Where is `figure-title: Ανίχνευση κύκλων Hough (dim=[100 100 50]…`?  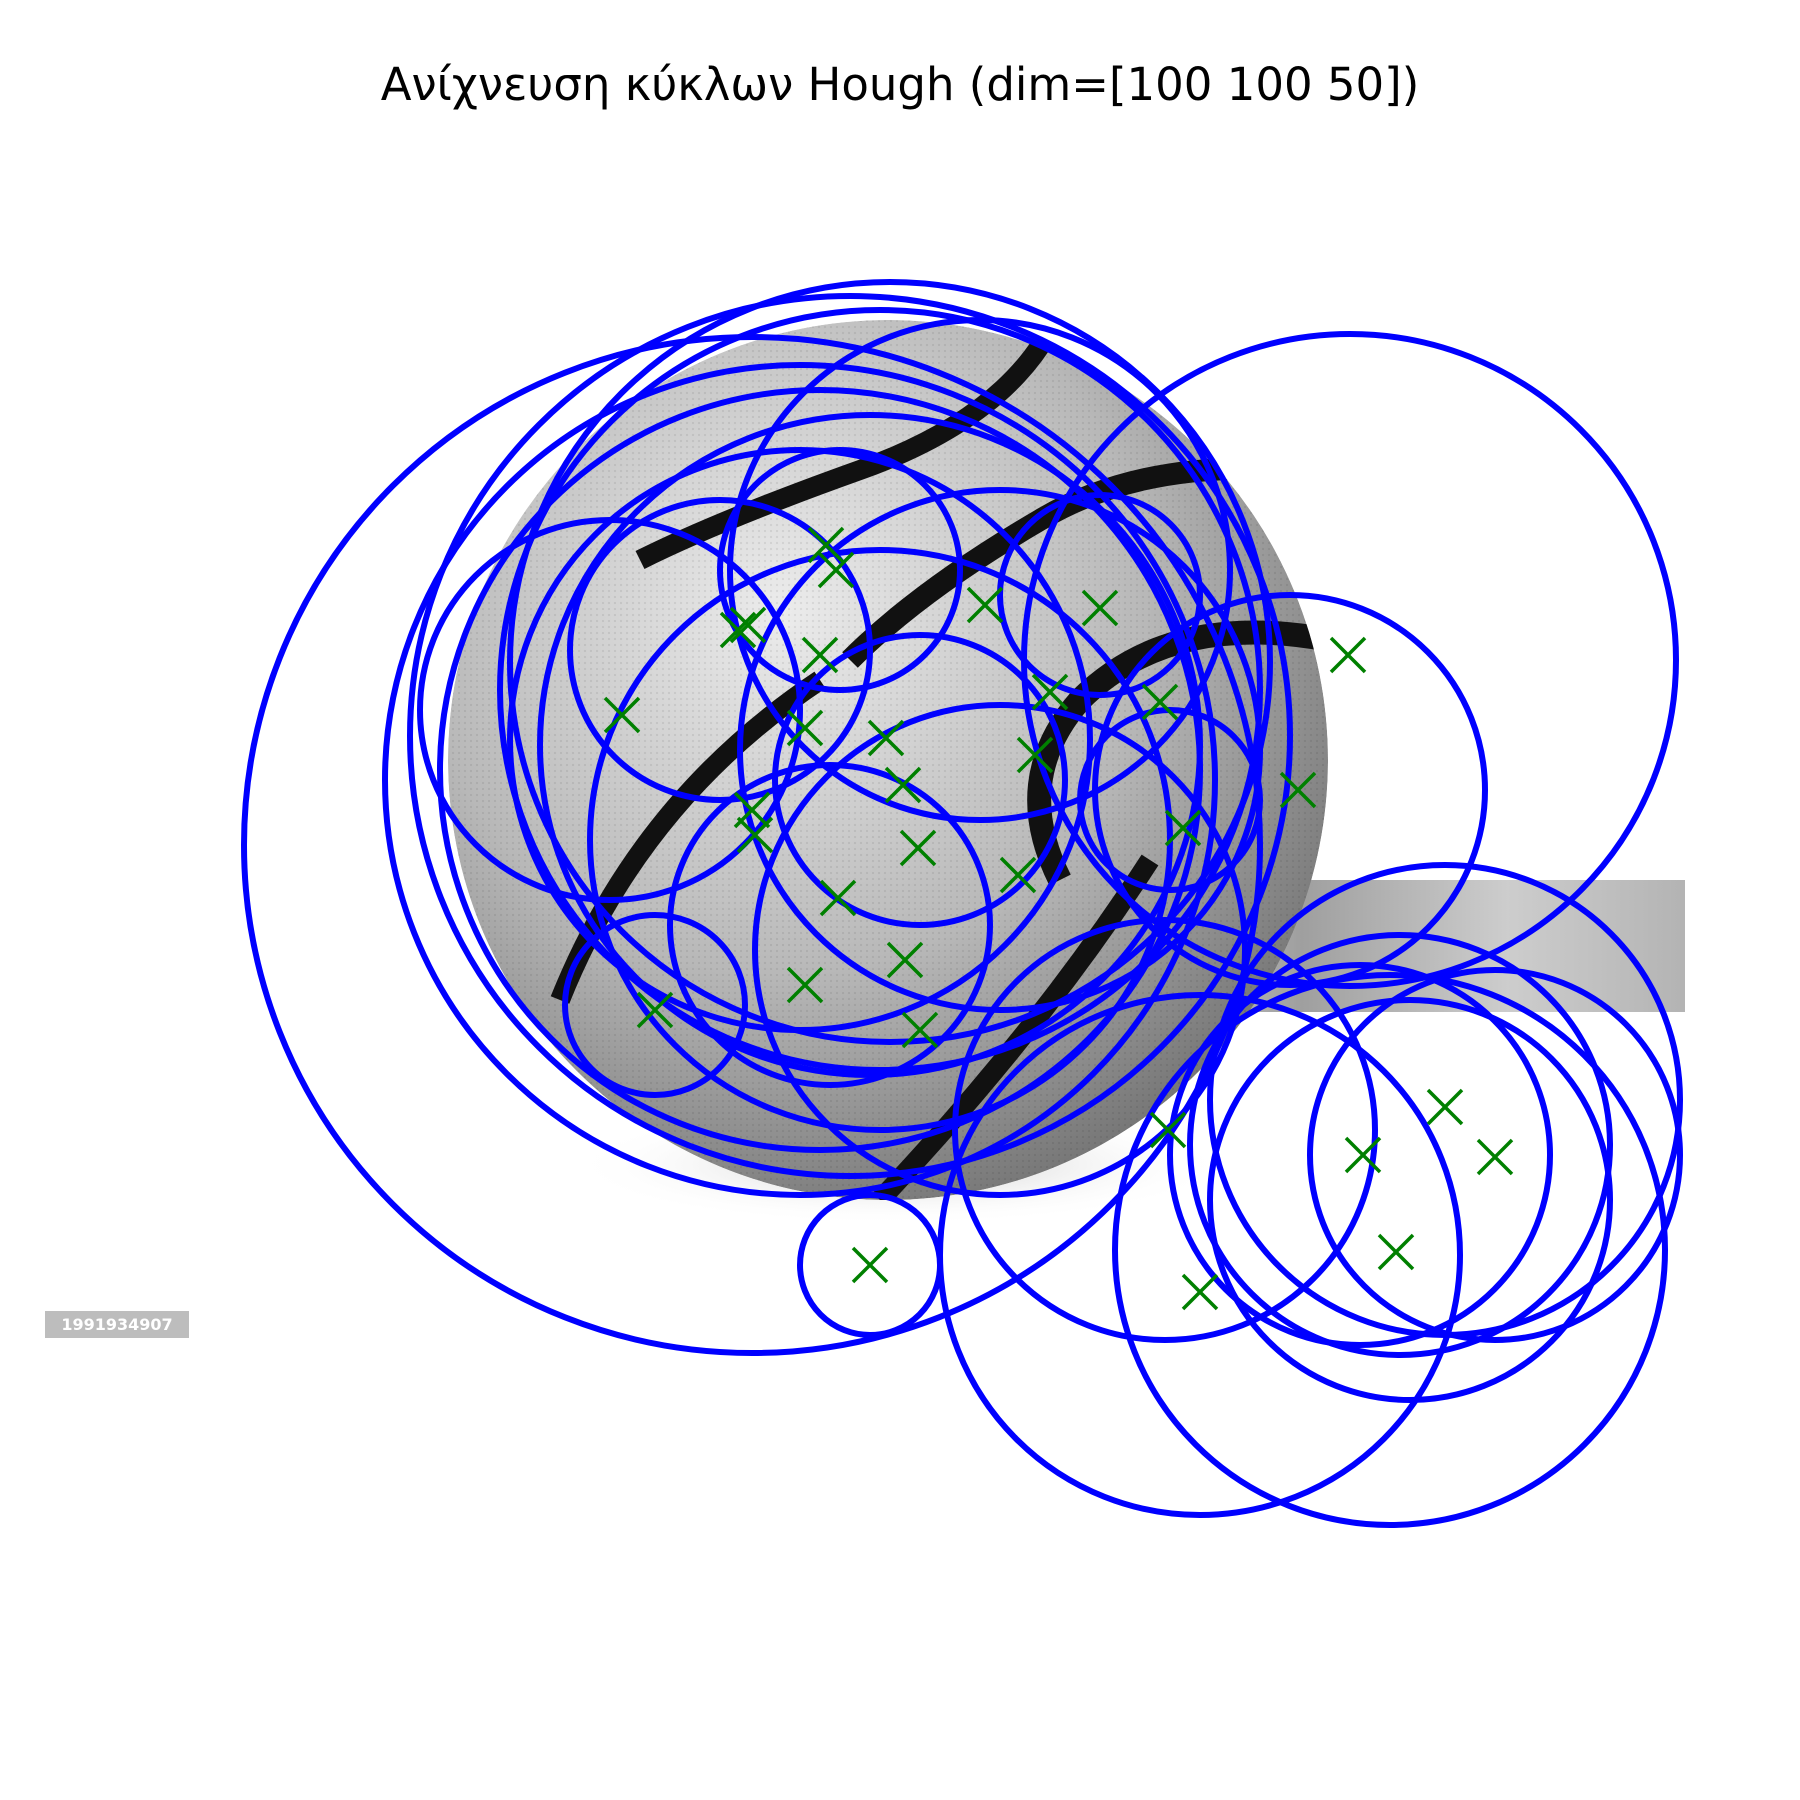
figure-title: Ανίχνευση κύκλων Hough (dim=[100 100 50]… is located at coordinates (900, 84).